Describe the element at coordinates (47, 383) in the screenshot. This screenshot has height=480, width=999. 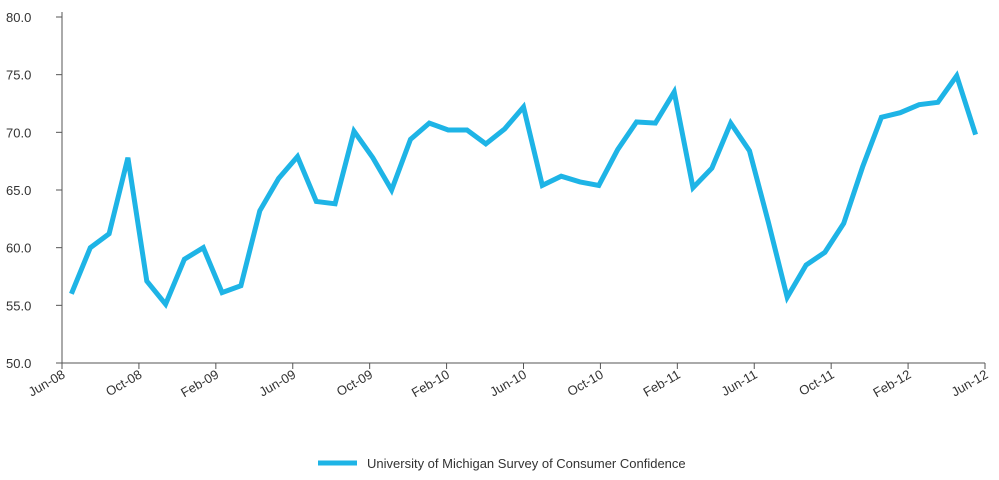
I see `x-tick-label: Jun-08` at that location.